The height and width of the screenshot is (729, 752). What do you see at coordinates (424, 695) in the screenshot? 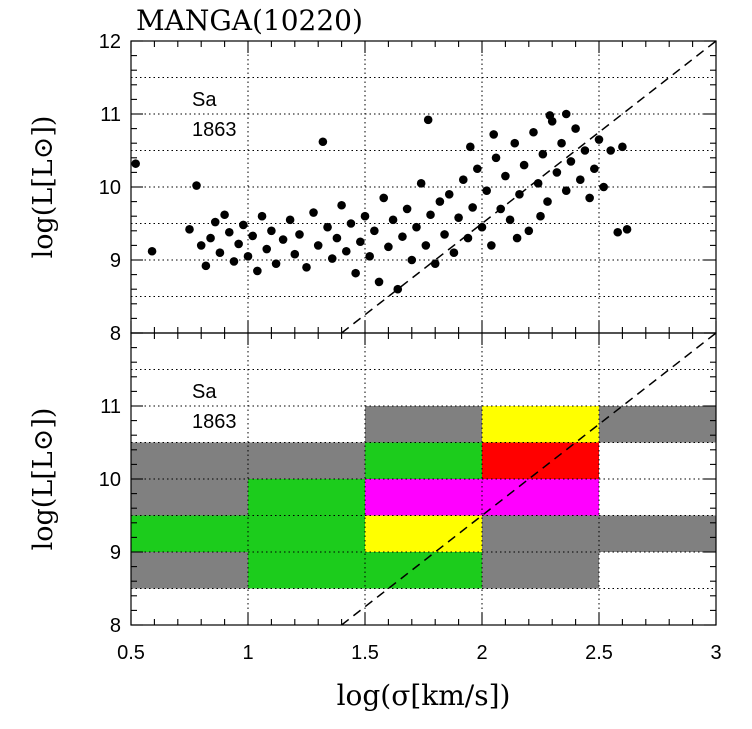
I see `x-axis-label: log(σ[km/s])` at bounding box center [424, 695].